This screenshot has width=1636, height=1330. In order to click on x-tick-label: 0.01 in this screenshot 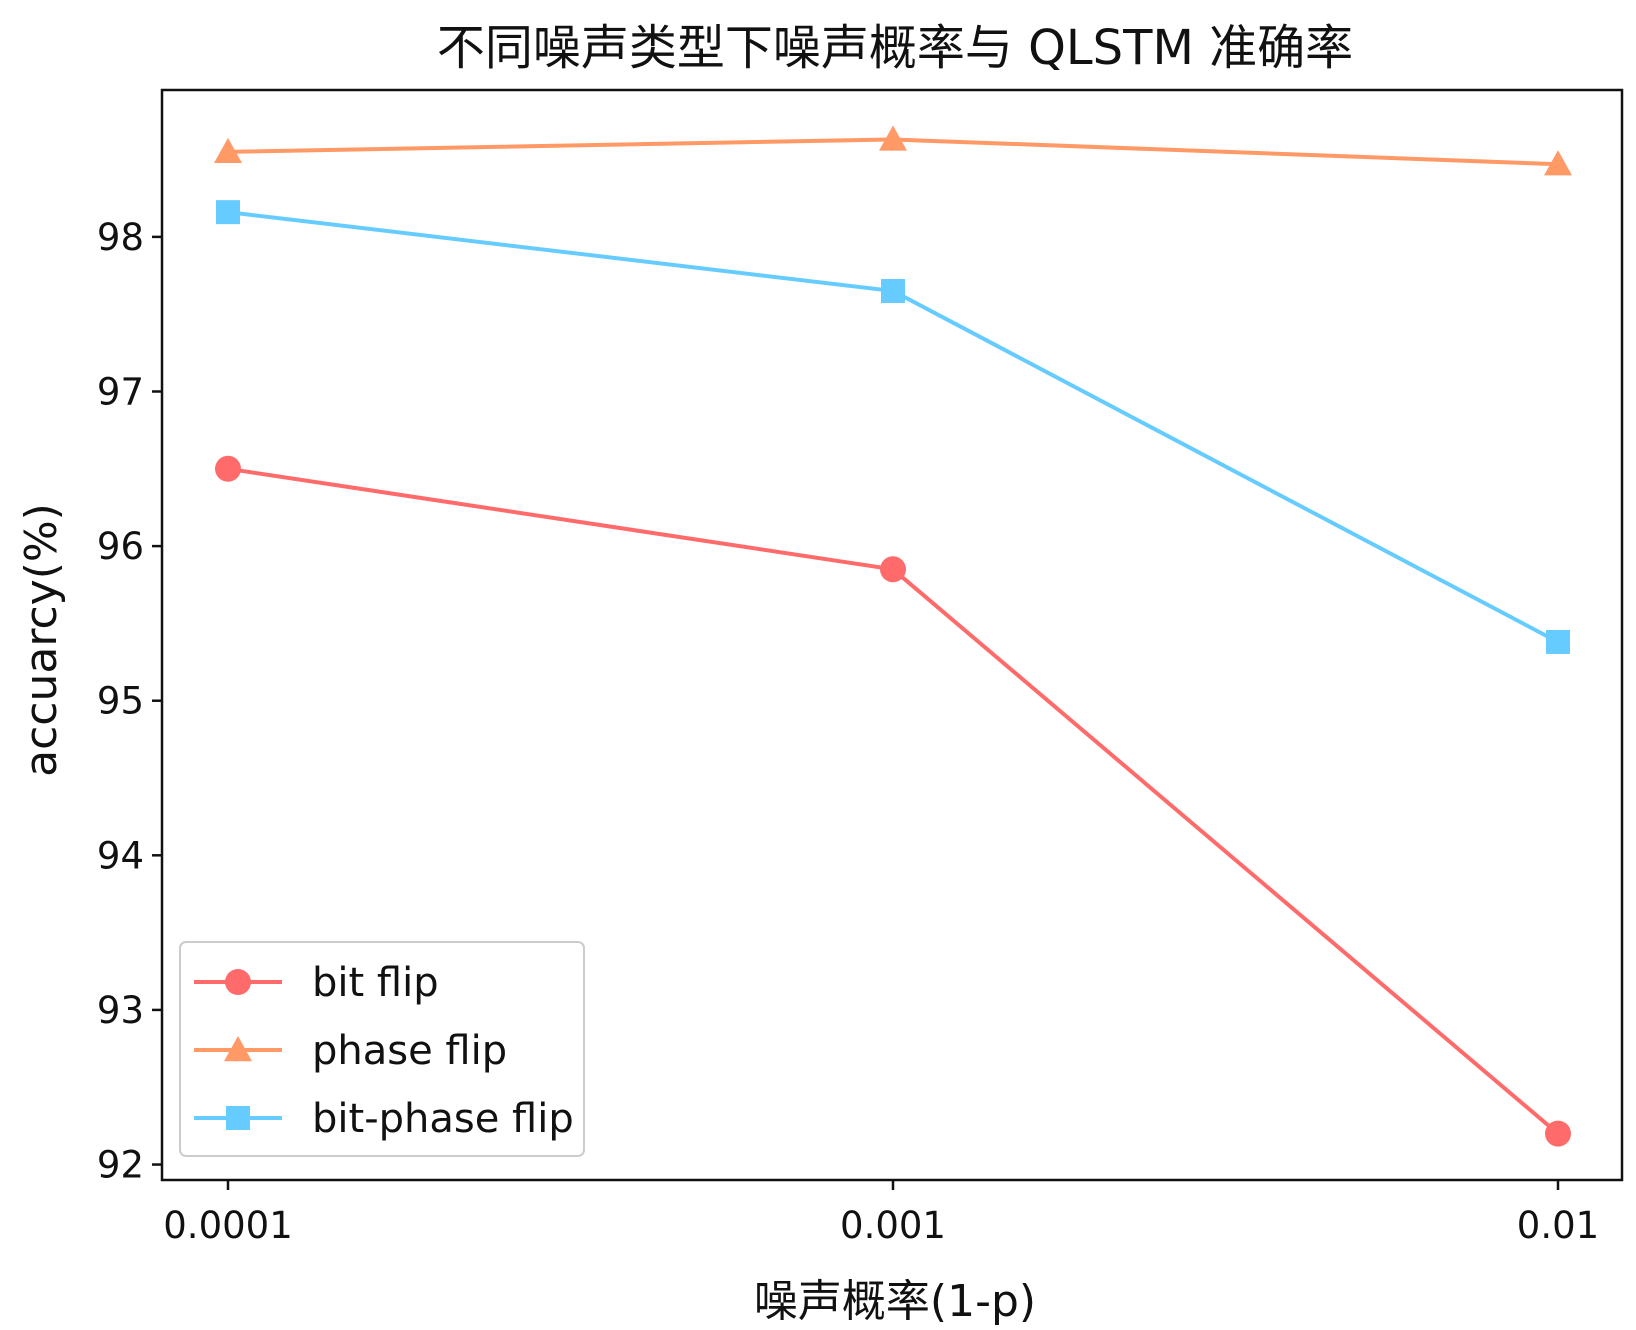, I will do `click(1558, 1225)`.